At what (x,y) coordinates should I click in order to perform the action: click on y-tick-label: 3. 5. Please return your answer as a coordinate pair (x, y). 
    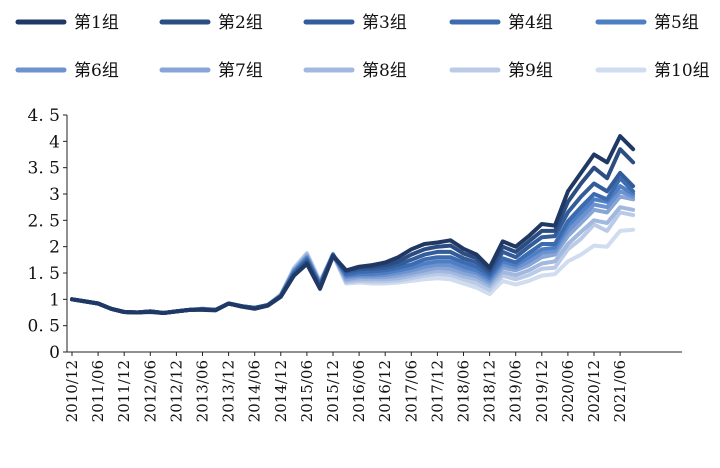
    Looking at the image, I should click on (44, 169).